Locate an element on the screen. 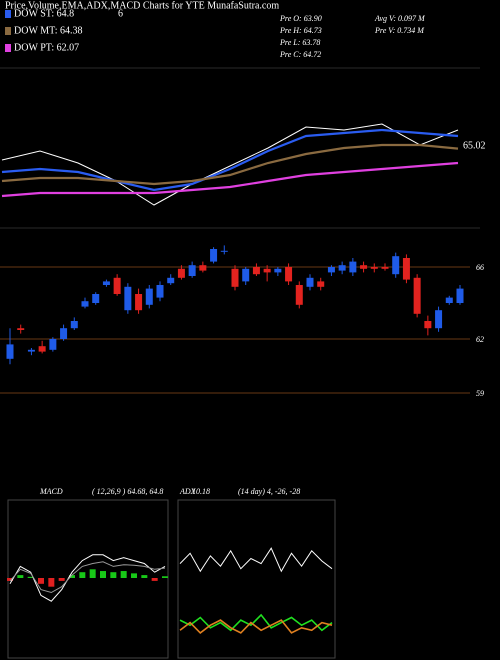 The width and height of the screenshot is (500, 660). annotation: 65.02 is located at coordinates (474, 145).